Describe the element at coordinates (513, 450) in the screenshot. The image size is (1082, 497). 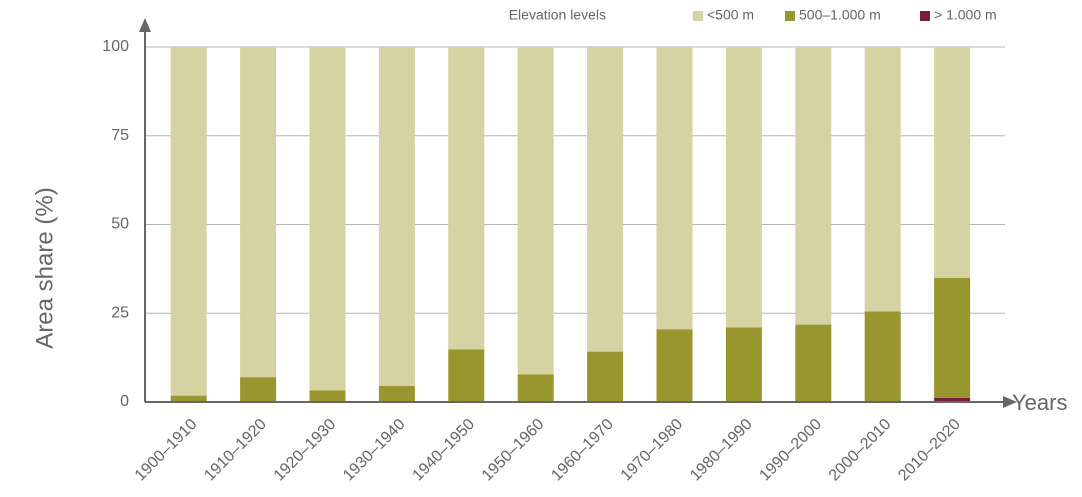
I see `x-tick-label: 1950–1960` at that location.